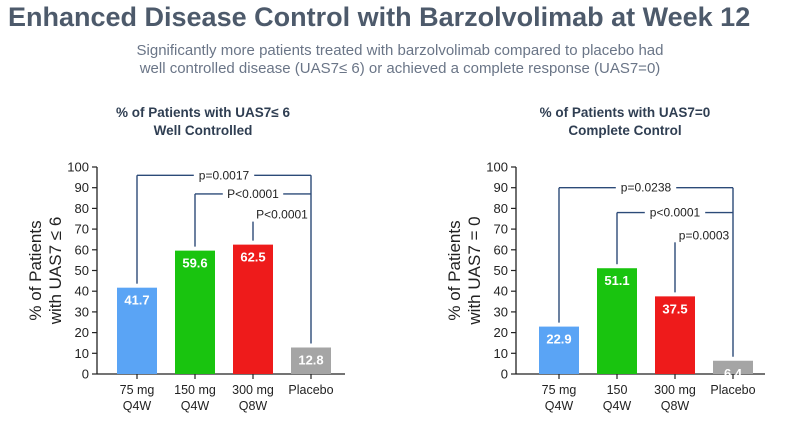 The height and width of the screenshot is (425, 800). What do you see at coordinates (558, 339) in the screenshot?
I see `bar-value-label: 22.9` at bounding box center [558, 339].